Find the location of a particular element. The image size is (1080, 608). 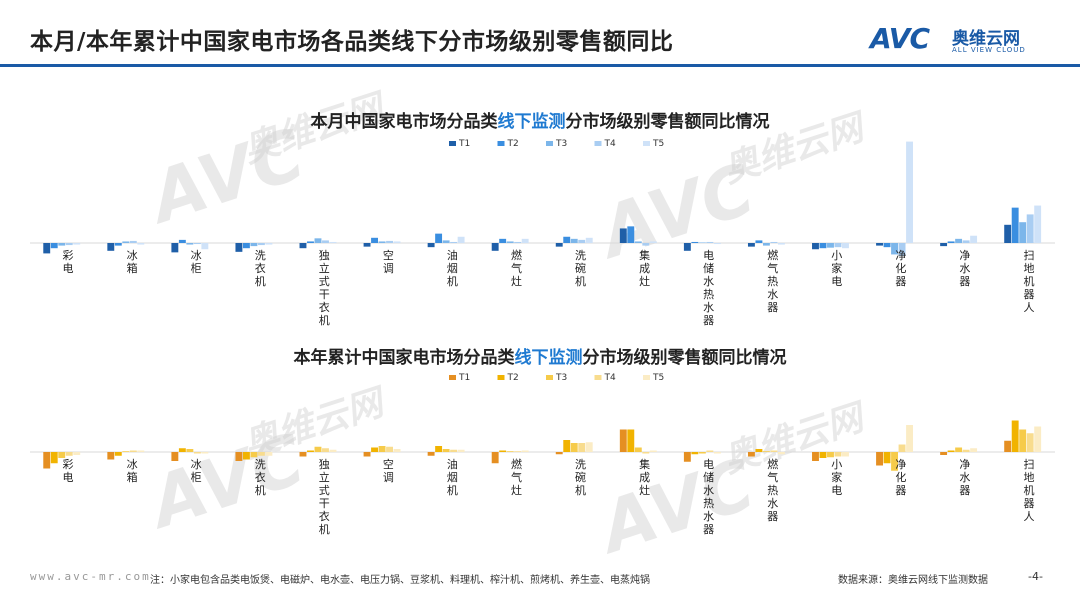

svg-text: 洗衣机 is located at coordinates (260, 268).